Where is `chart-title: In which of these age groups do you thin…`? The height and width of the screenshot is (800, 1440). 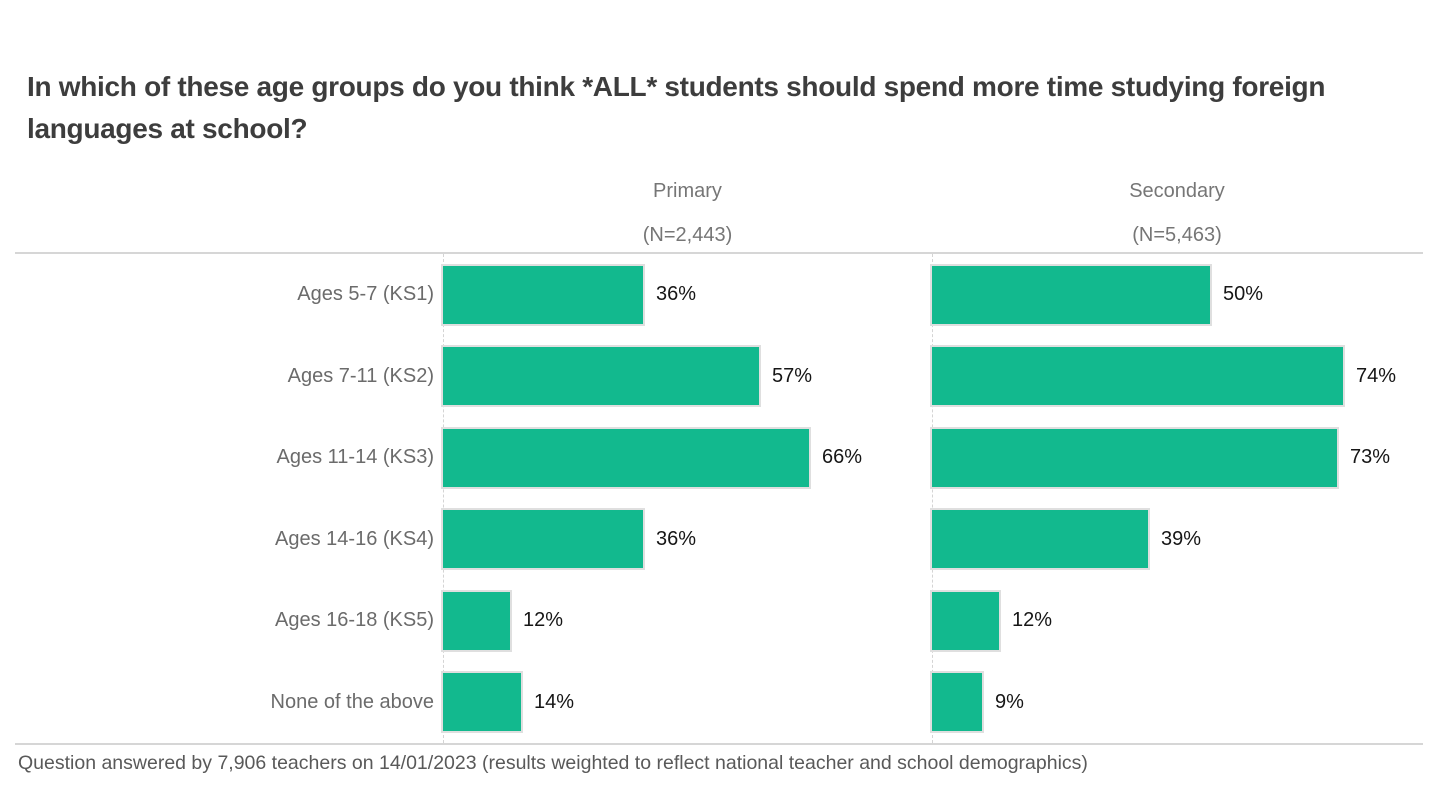 chart-title: In which of these age groups do you thin… is located at coordinates (676, 107).